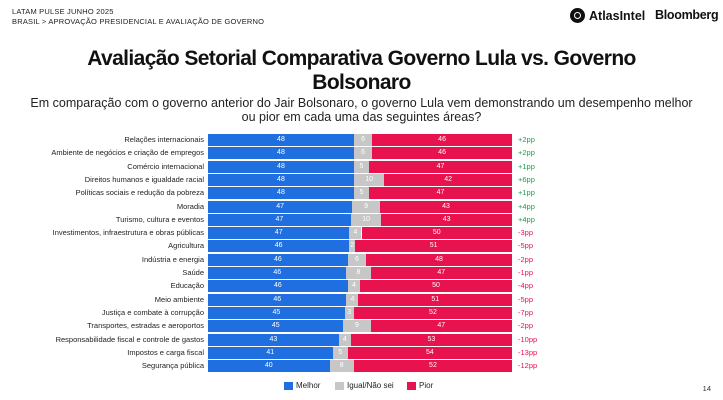 The width and height of the screenshot is (723, 400). What do you see at coordinates (164, 139) in the screenshot?
I see `category-label: Relações internacionais` at bounding box center [164, 139].